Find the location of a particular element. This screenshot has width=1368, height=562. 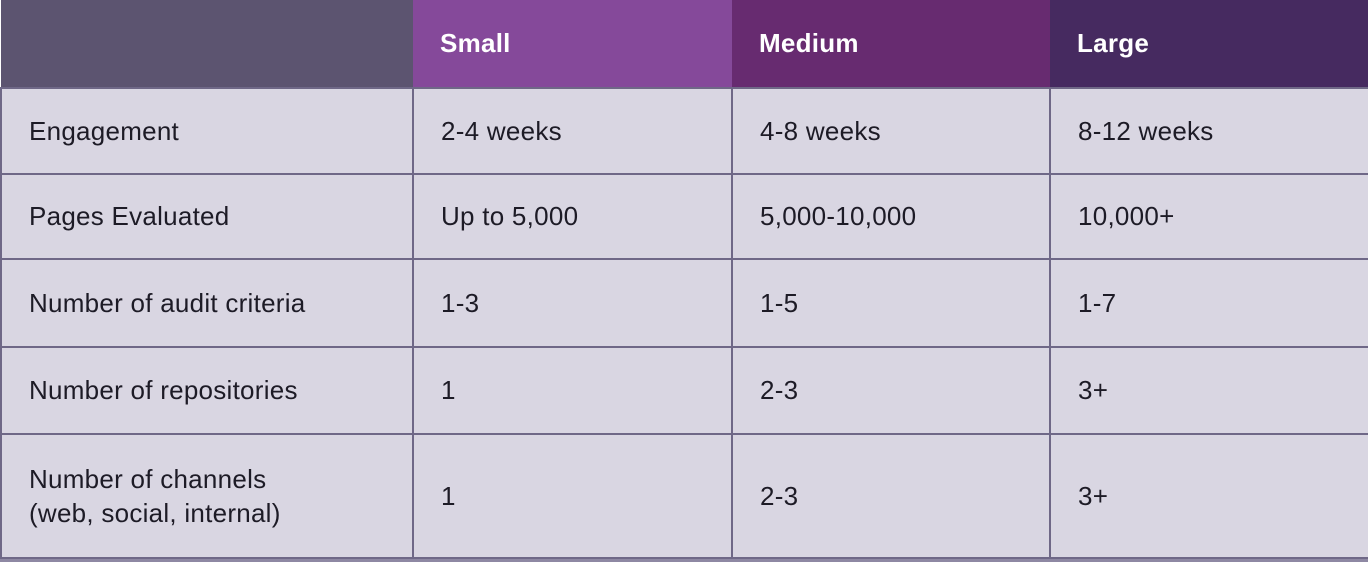

cell-engagement-medium: 4-8 weeks is located at coordinates (891, 131).